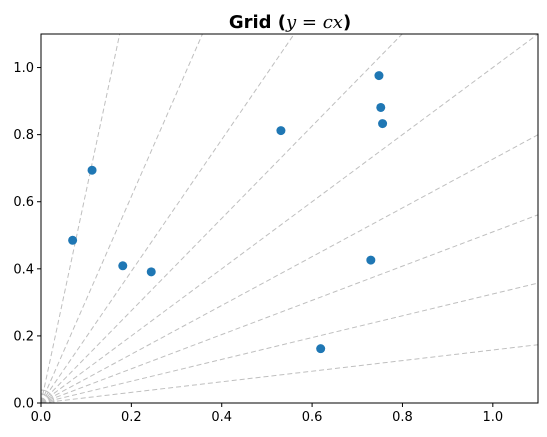 The width and height of the screenshot is (547, 437). Describe the element at coordinates (23, 269) in the screenshot. I see `y-tick-label-2: 0.4` at that location.